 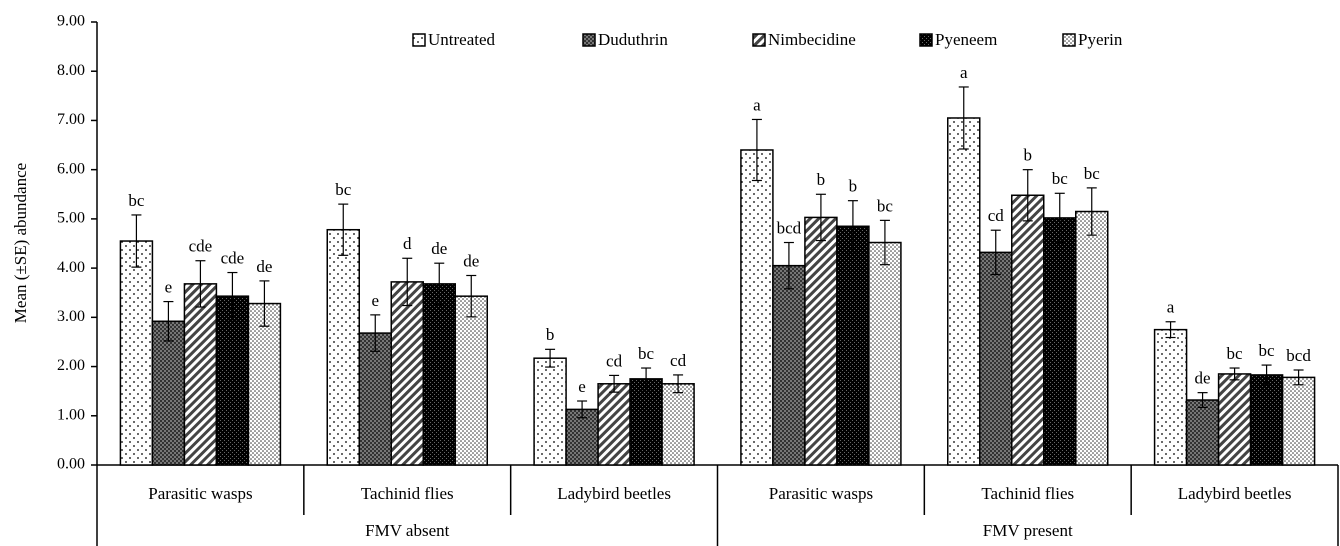 What do you see at coordinates (71, 316) in the screenshot?
I see `y-tick-label: 3.00` at bounding box center [71, 316].